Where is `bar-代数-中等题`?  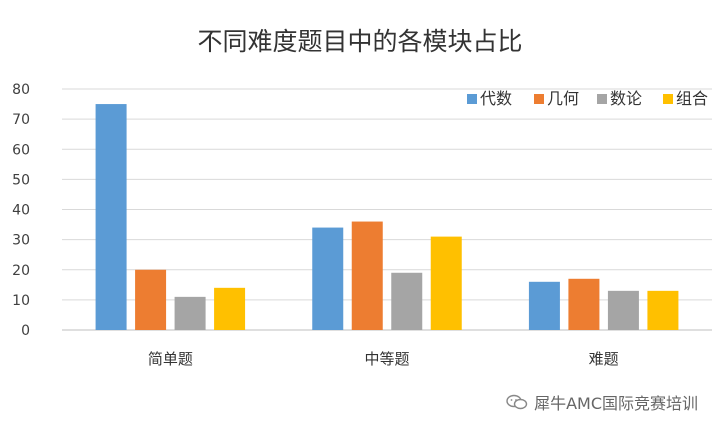
bar-代数-中等题 is located at coordinates (328, 278).